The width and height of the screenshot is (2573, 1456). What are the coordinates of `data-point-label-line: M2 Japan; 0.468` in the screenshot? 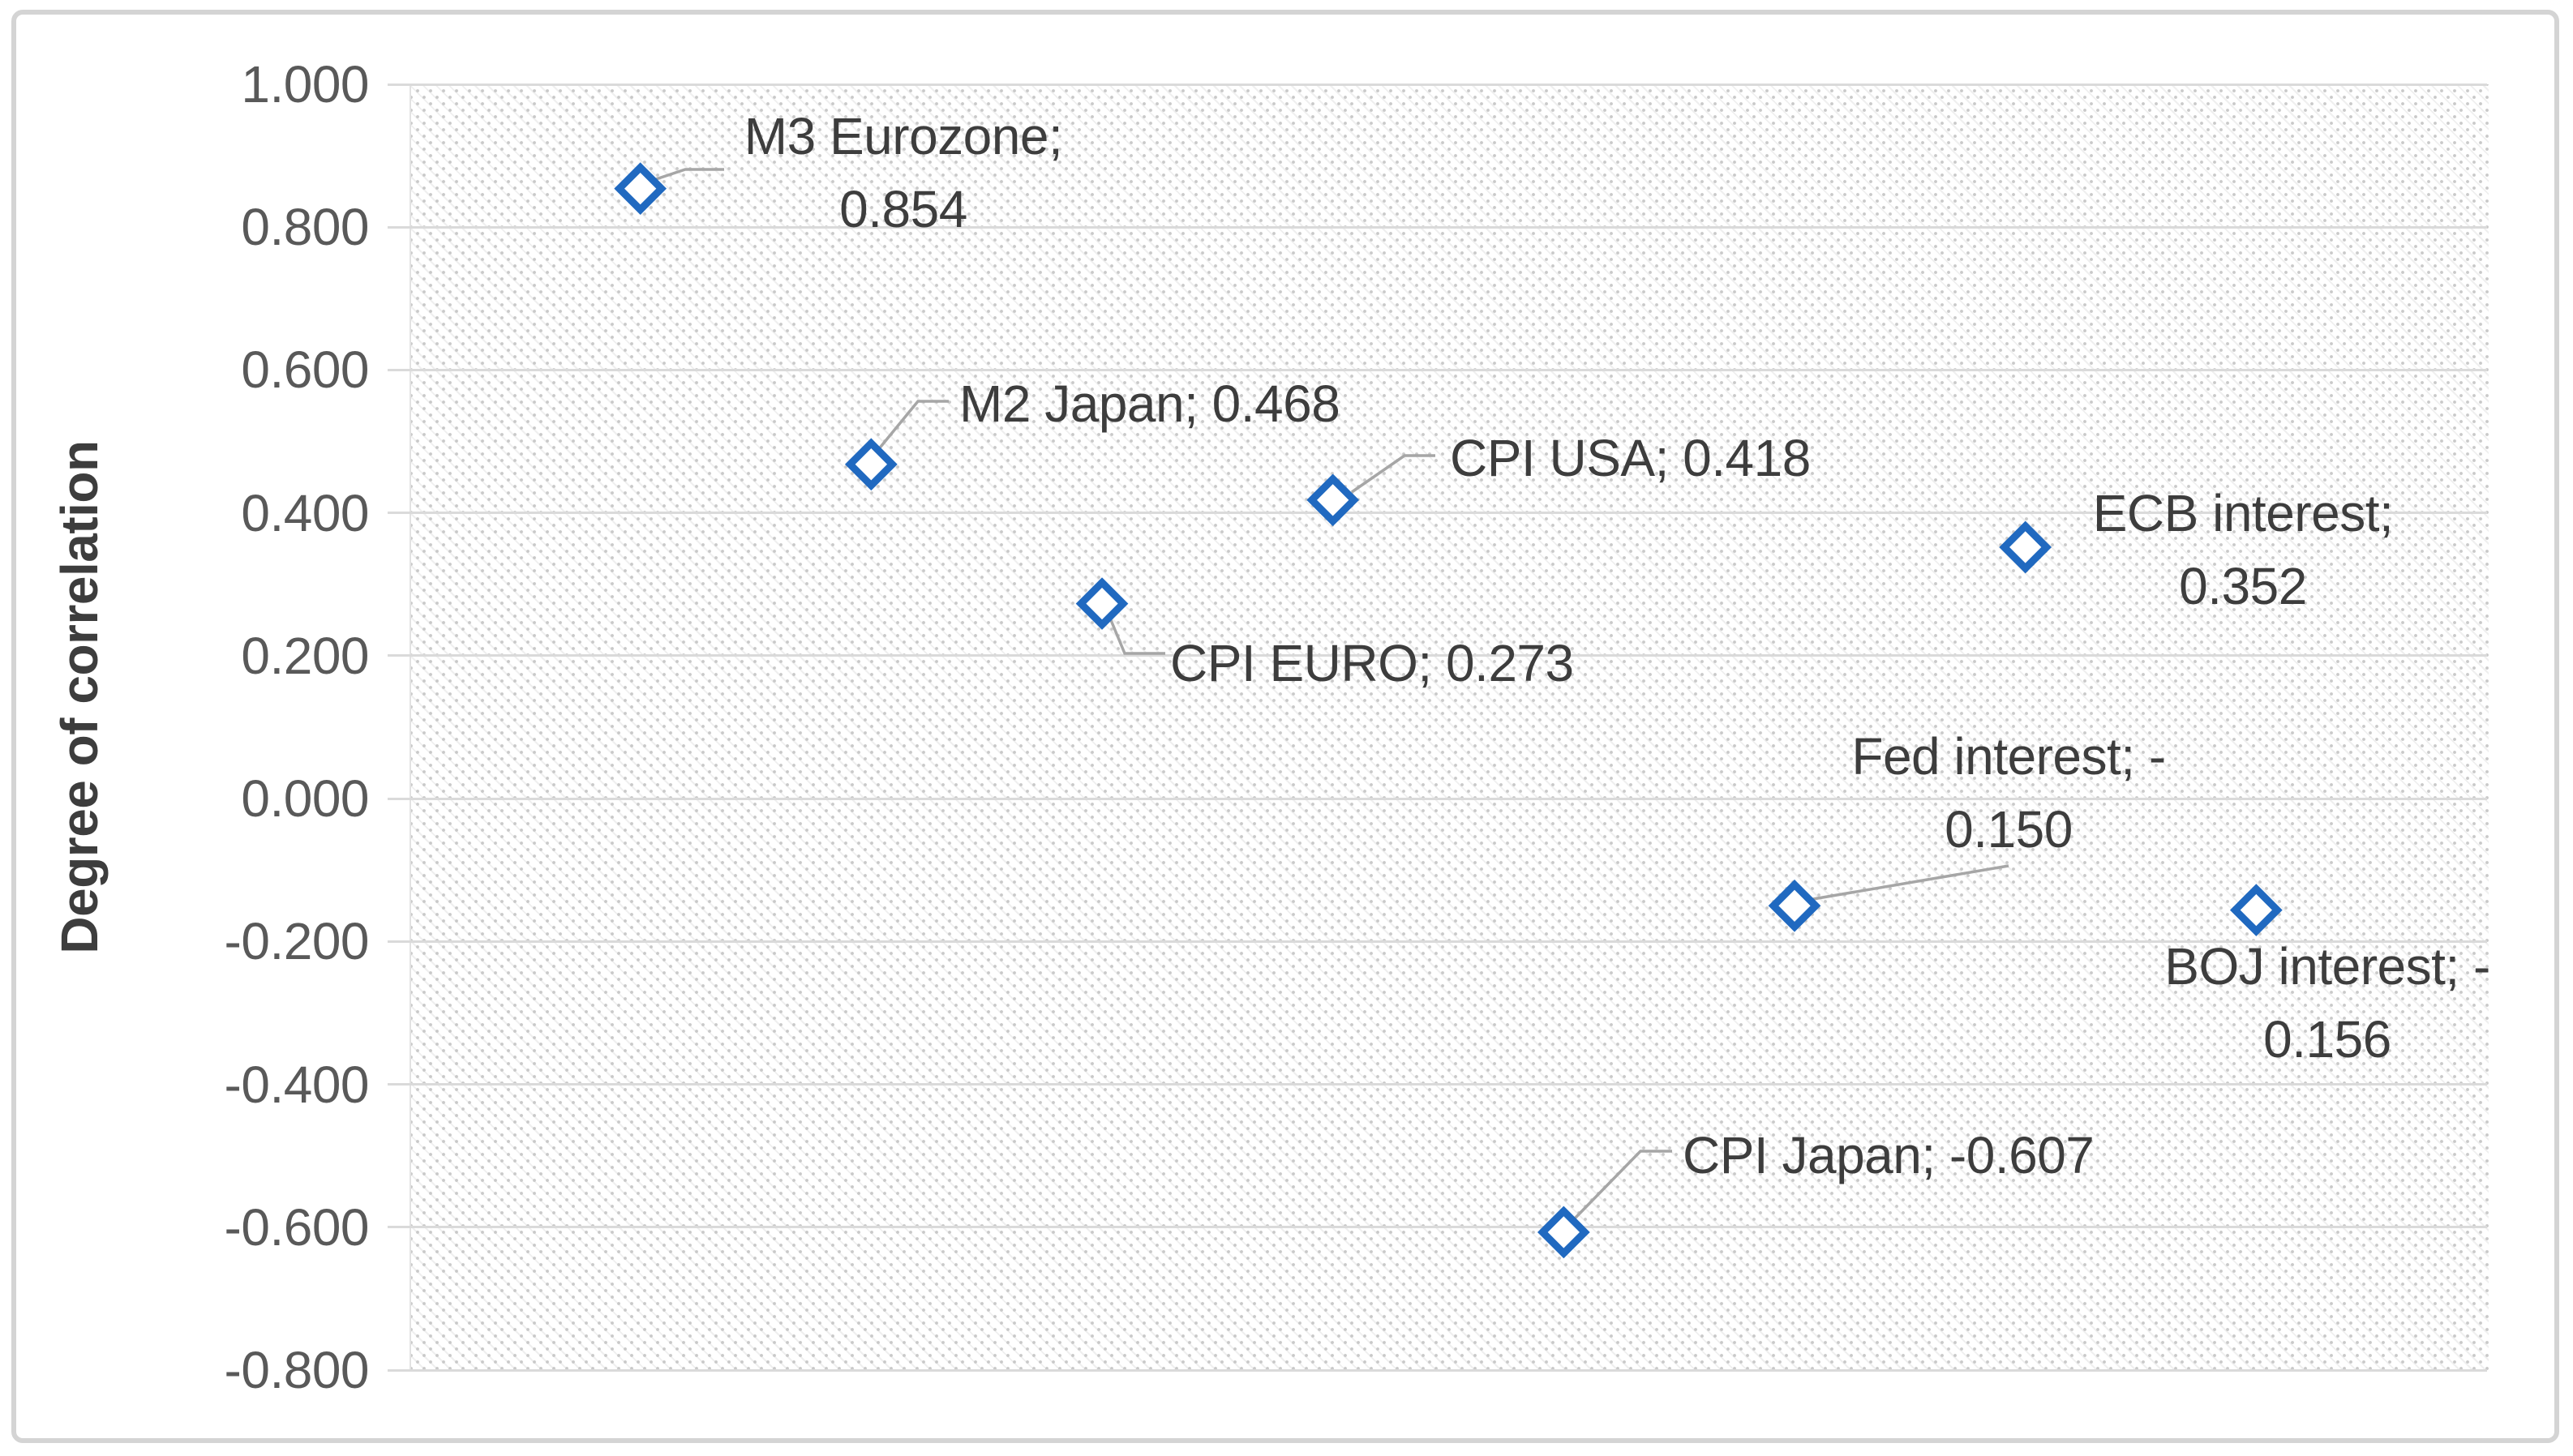 It's located at (1149, 404).